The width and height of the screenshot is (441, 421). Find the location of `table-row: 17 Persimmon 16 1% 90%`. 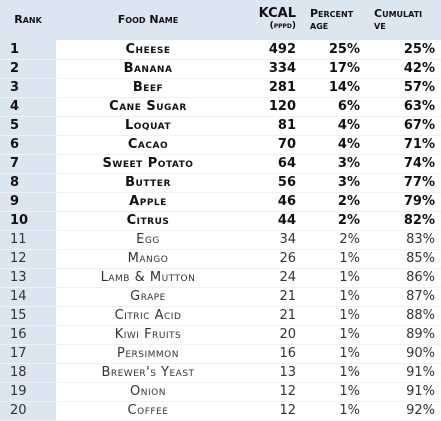

table-row: 17 Persimmon 16 1% 90% is located at coordinates (220, 354).